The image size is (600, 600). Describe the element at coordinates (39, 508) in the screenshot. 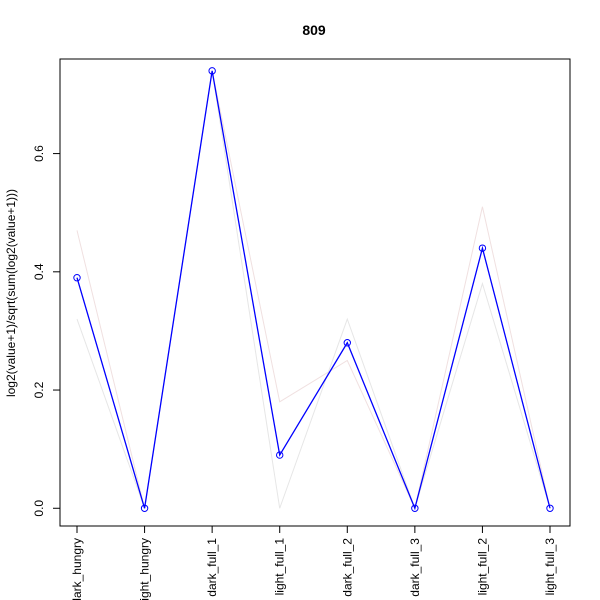

I see `y-tick-label: 0.0` at that location.